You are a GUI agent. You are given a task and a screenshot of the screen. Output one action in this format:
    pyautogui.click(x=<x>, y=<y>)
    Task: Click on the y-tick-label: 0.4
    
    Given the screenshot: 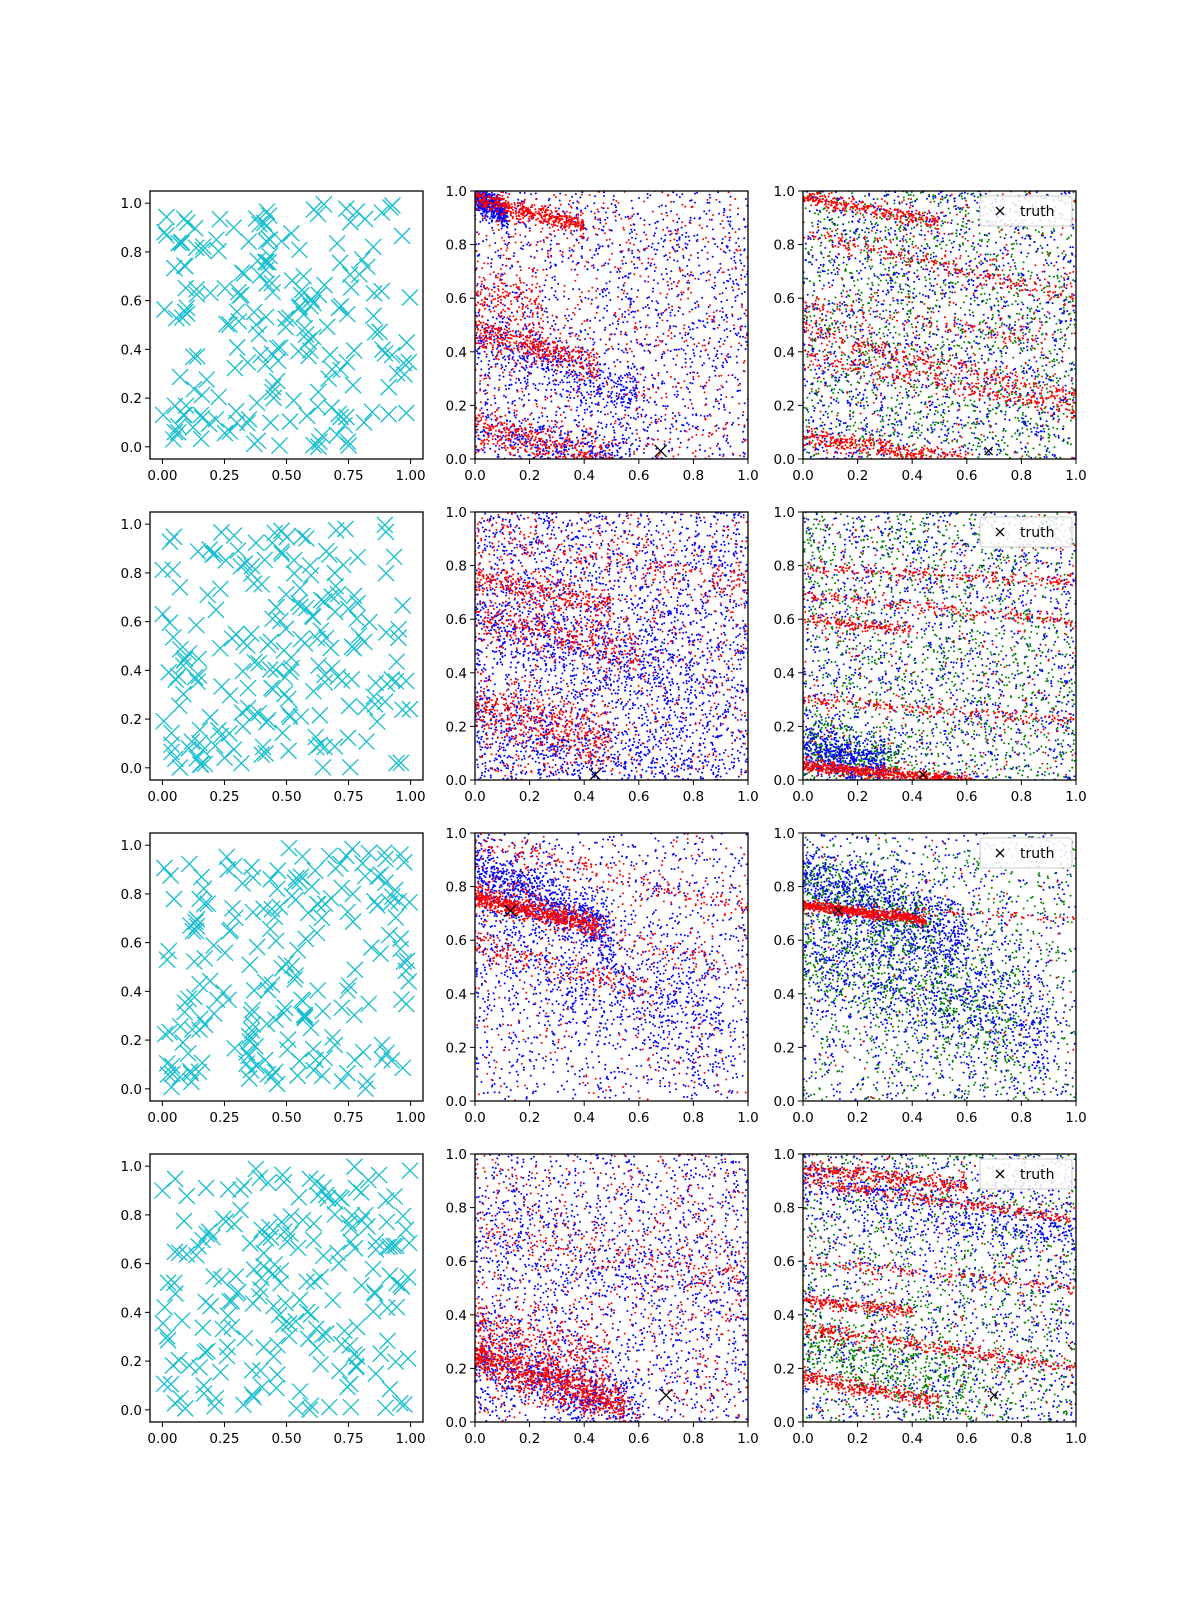 What is the action you would take?
    pyautogui.click(x=131, y=350)
    